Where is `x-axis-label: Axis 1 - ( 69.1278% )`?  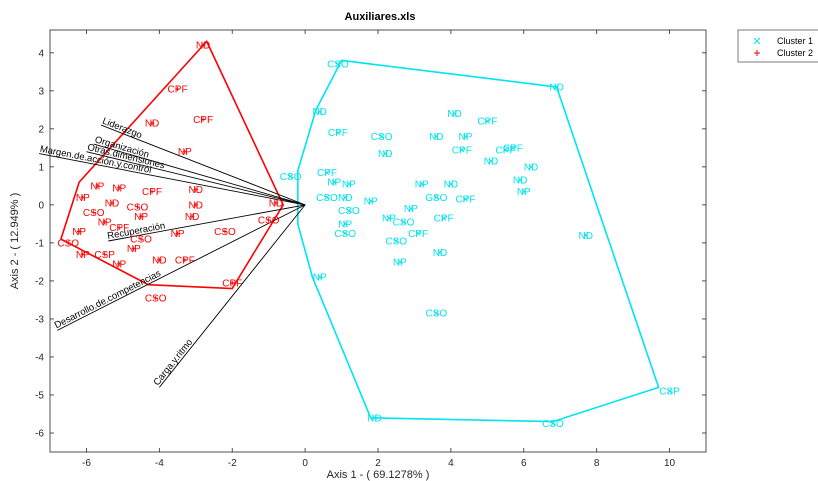
x-axis-label: Axis 1 - ( 69.1278% ) is located at coordinates (378, 475).